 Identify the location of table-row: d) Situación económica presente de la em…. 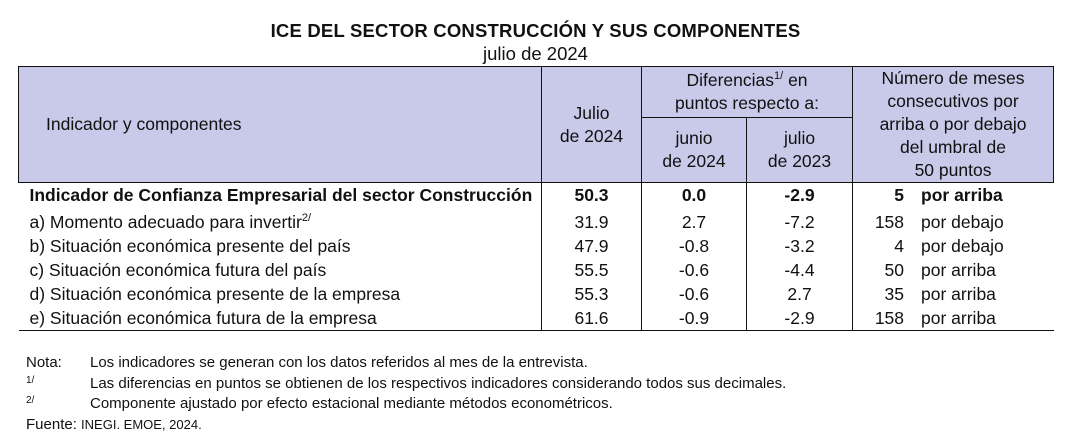
(536, 294).